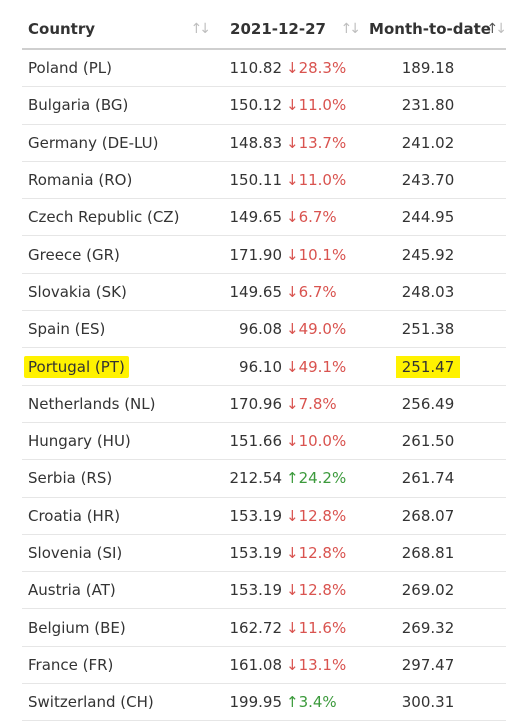 The width and height of the screenshot is (508, 721). Describe the element at coordinates (428, 143) in the screenshot. I see `mtd-wrap: 241.02` at that location.